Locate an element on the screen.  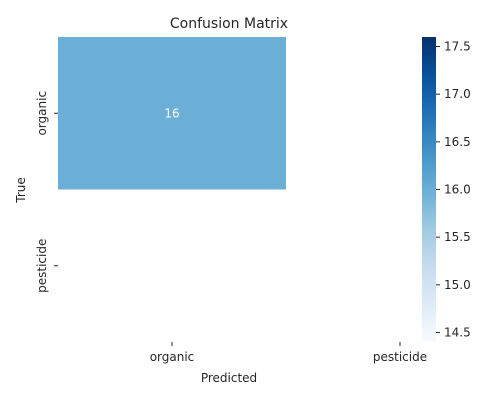
colorbar-tick-label: 14.5 is located at coordinates (457, 332).